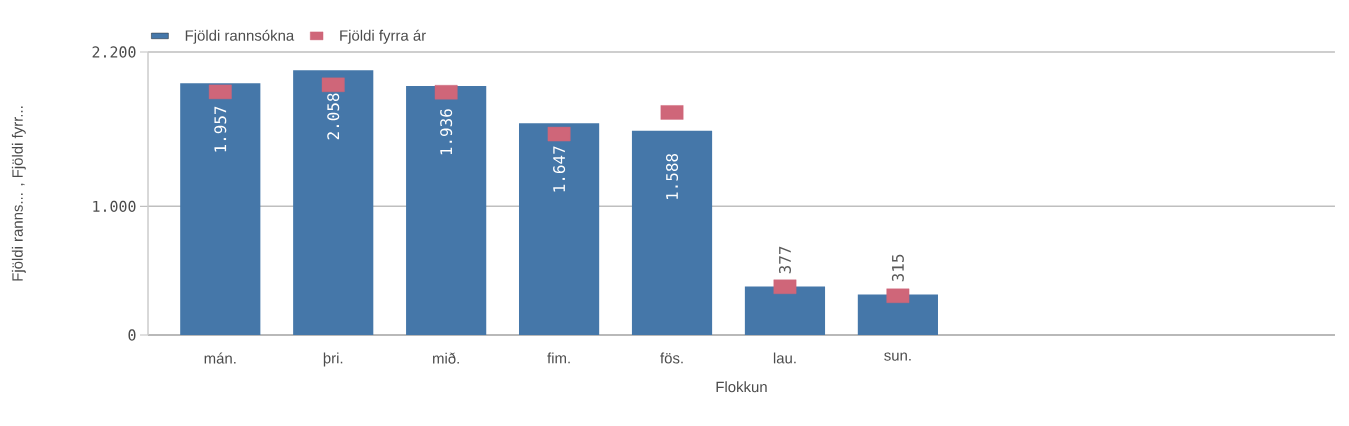  I want to click on y-tick-label: 0, so click(132, 335).